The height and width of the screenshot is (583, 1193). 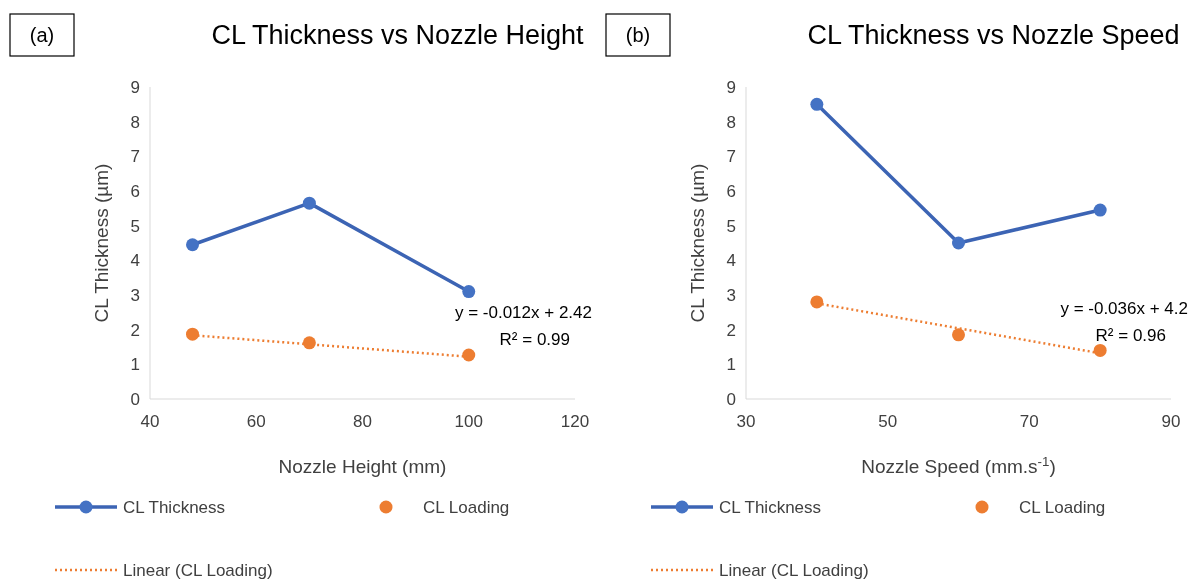 What do you see at coordinates (398, 35) in the screenshot?
I see `chart-title: CL Thickness vs Nozzle Height` at bounding box center [398, 35].